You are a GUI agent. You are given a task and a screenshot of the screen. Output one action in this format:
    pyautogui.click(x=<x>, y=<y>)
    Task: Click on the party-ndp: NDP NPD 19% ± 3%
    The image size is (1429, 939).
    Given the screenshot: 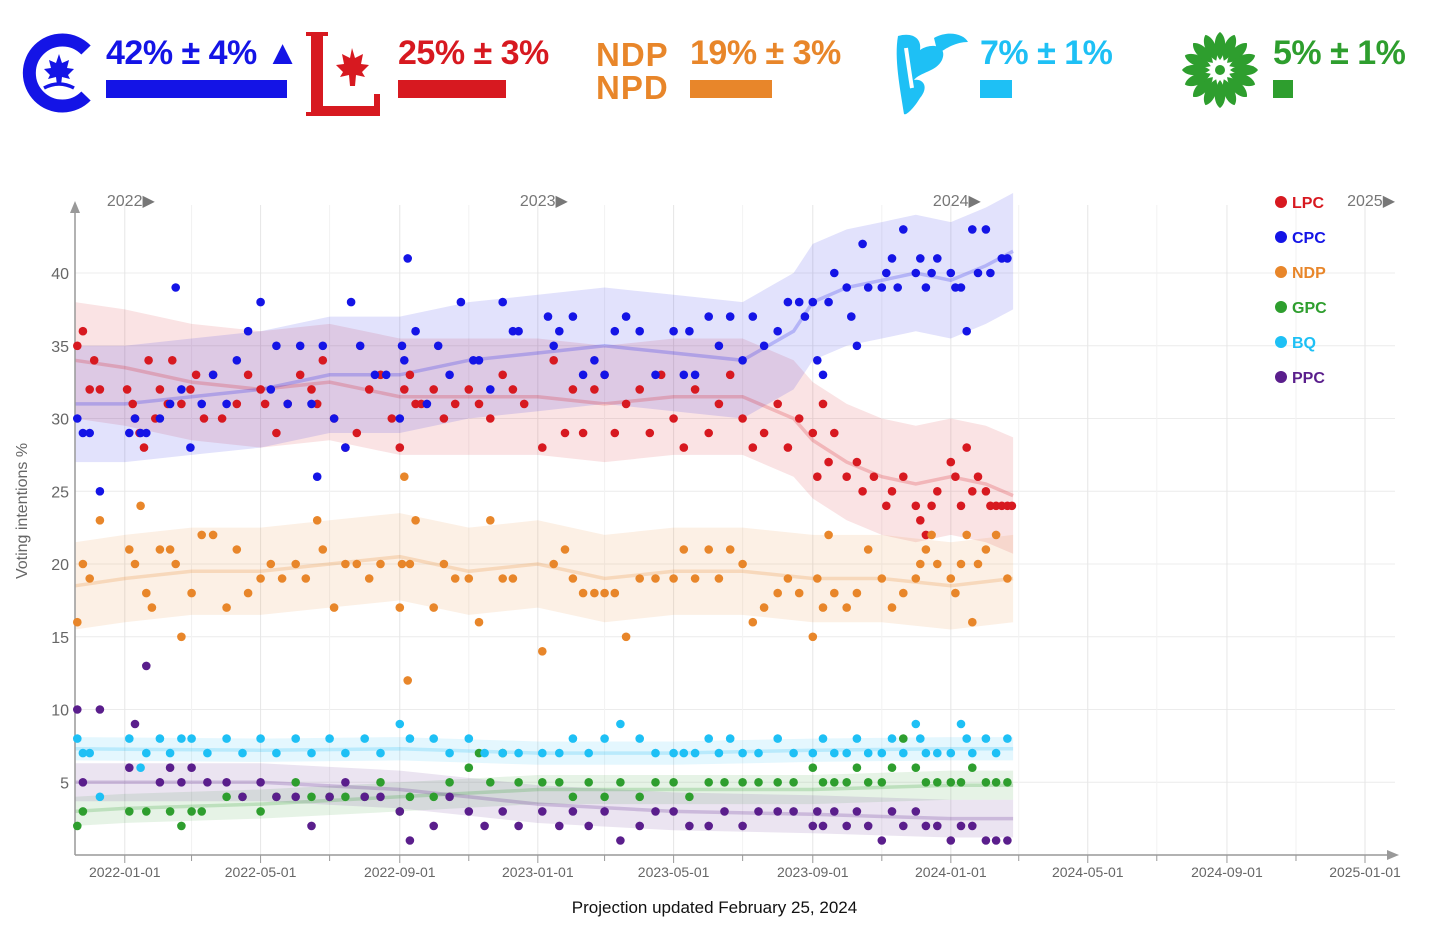 What is the action you would take?
    pyautogui.click(x=724, y=74)
    